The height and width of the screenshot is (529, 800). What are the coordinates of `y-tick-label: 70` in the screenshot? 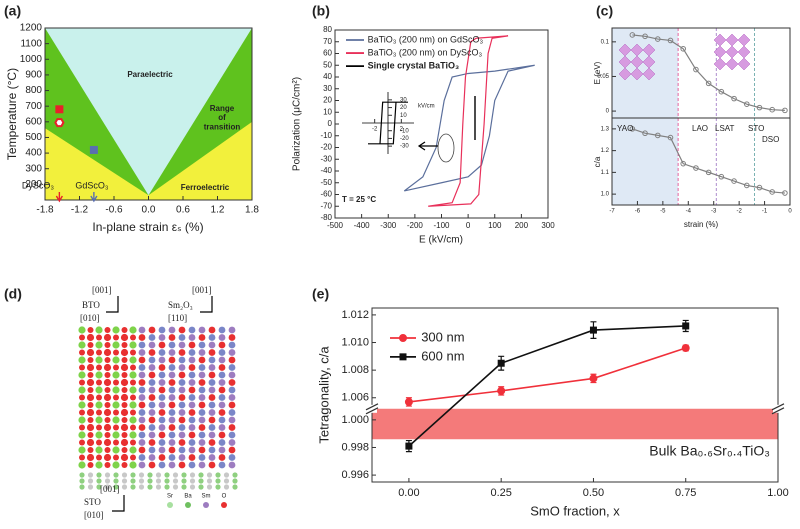 It's located at (327, 41).